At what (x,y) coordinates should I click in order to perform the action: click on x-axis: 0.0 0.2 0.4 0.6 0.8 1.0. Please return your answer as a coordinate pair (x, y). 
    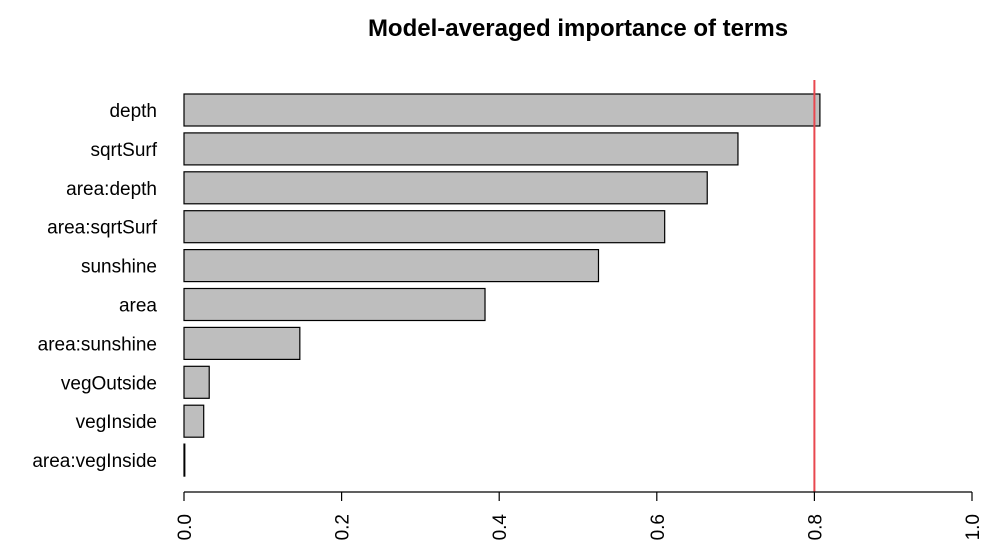
    Looking at the image, I should click on (579, 516).